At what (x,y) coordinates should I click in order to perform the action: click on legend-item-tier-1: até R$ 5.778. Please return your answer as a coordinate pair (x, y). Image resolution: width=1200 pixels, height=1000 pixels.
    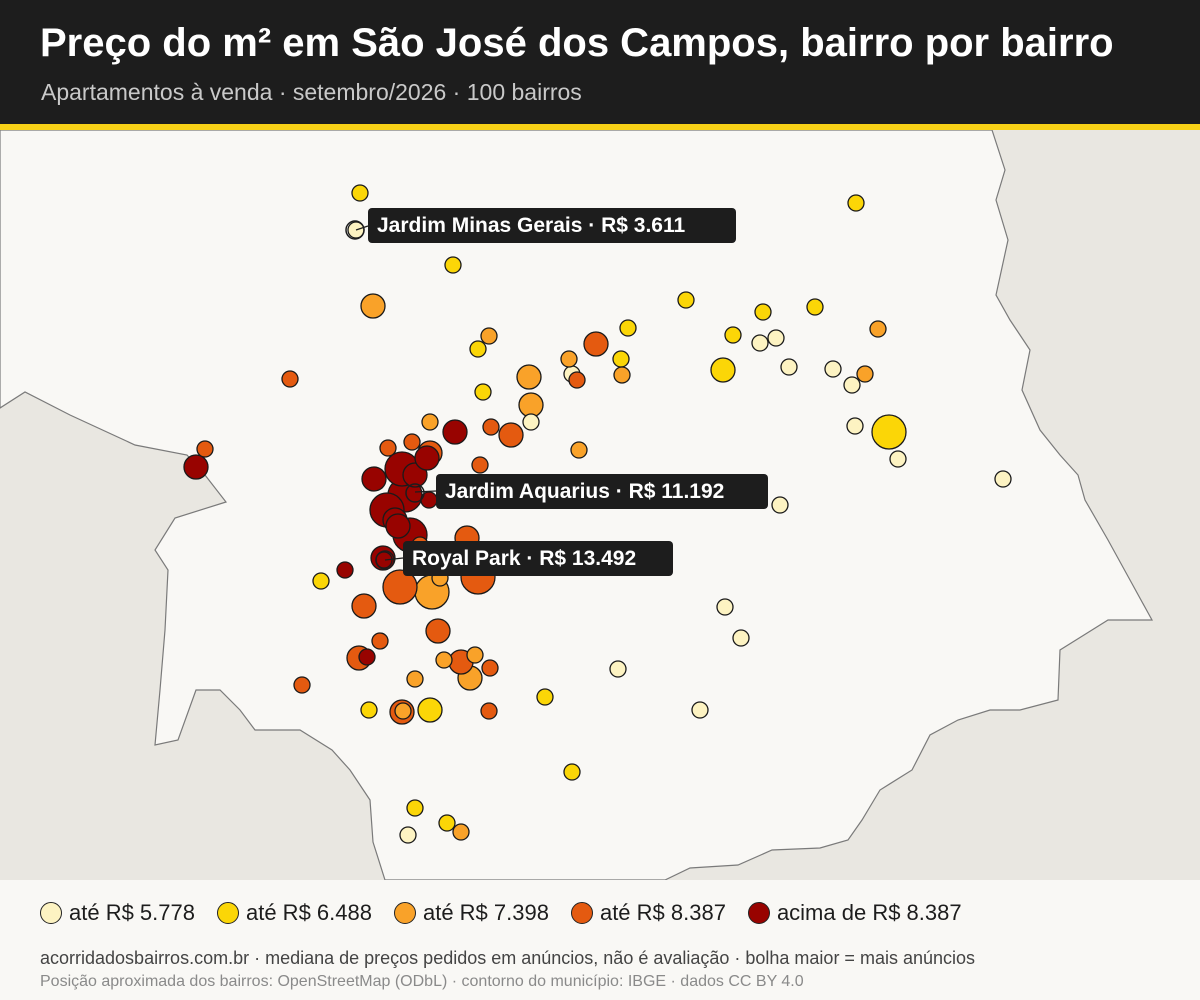
    Looking at the image, I should click on (117, 913).